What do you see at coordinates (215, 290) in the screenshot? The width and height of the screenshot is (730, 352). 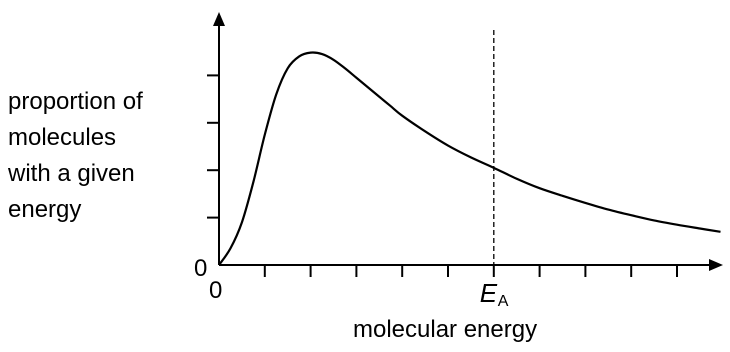 I see `x-origin-label: 0` at bounding box center [215, 290].